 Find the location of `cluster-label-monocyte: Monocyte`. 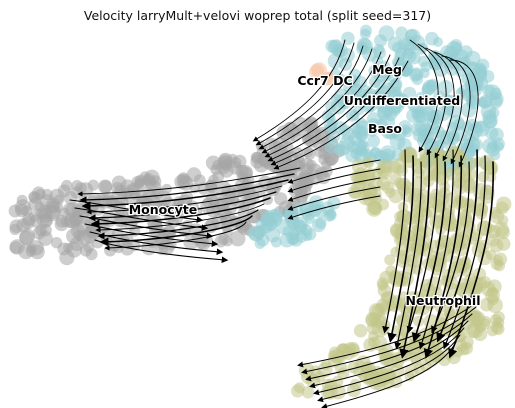

cluster-label-monocyte: Monocyte is located at coordinates (163, 209).